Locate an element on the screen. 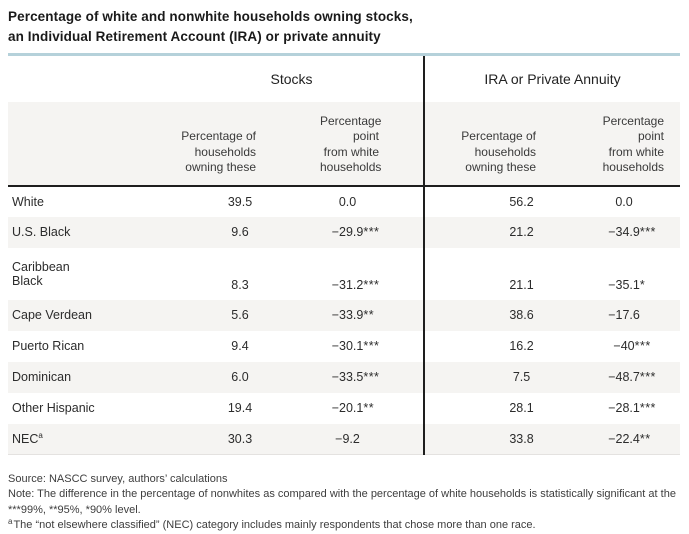 Image resolution: width=689 pixels, height=534 pixels. table-row-nec: NECa 30.3 −9.2 33.8 −22.4 ** is located at coordinates (344, 439).